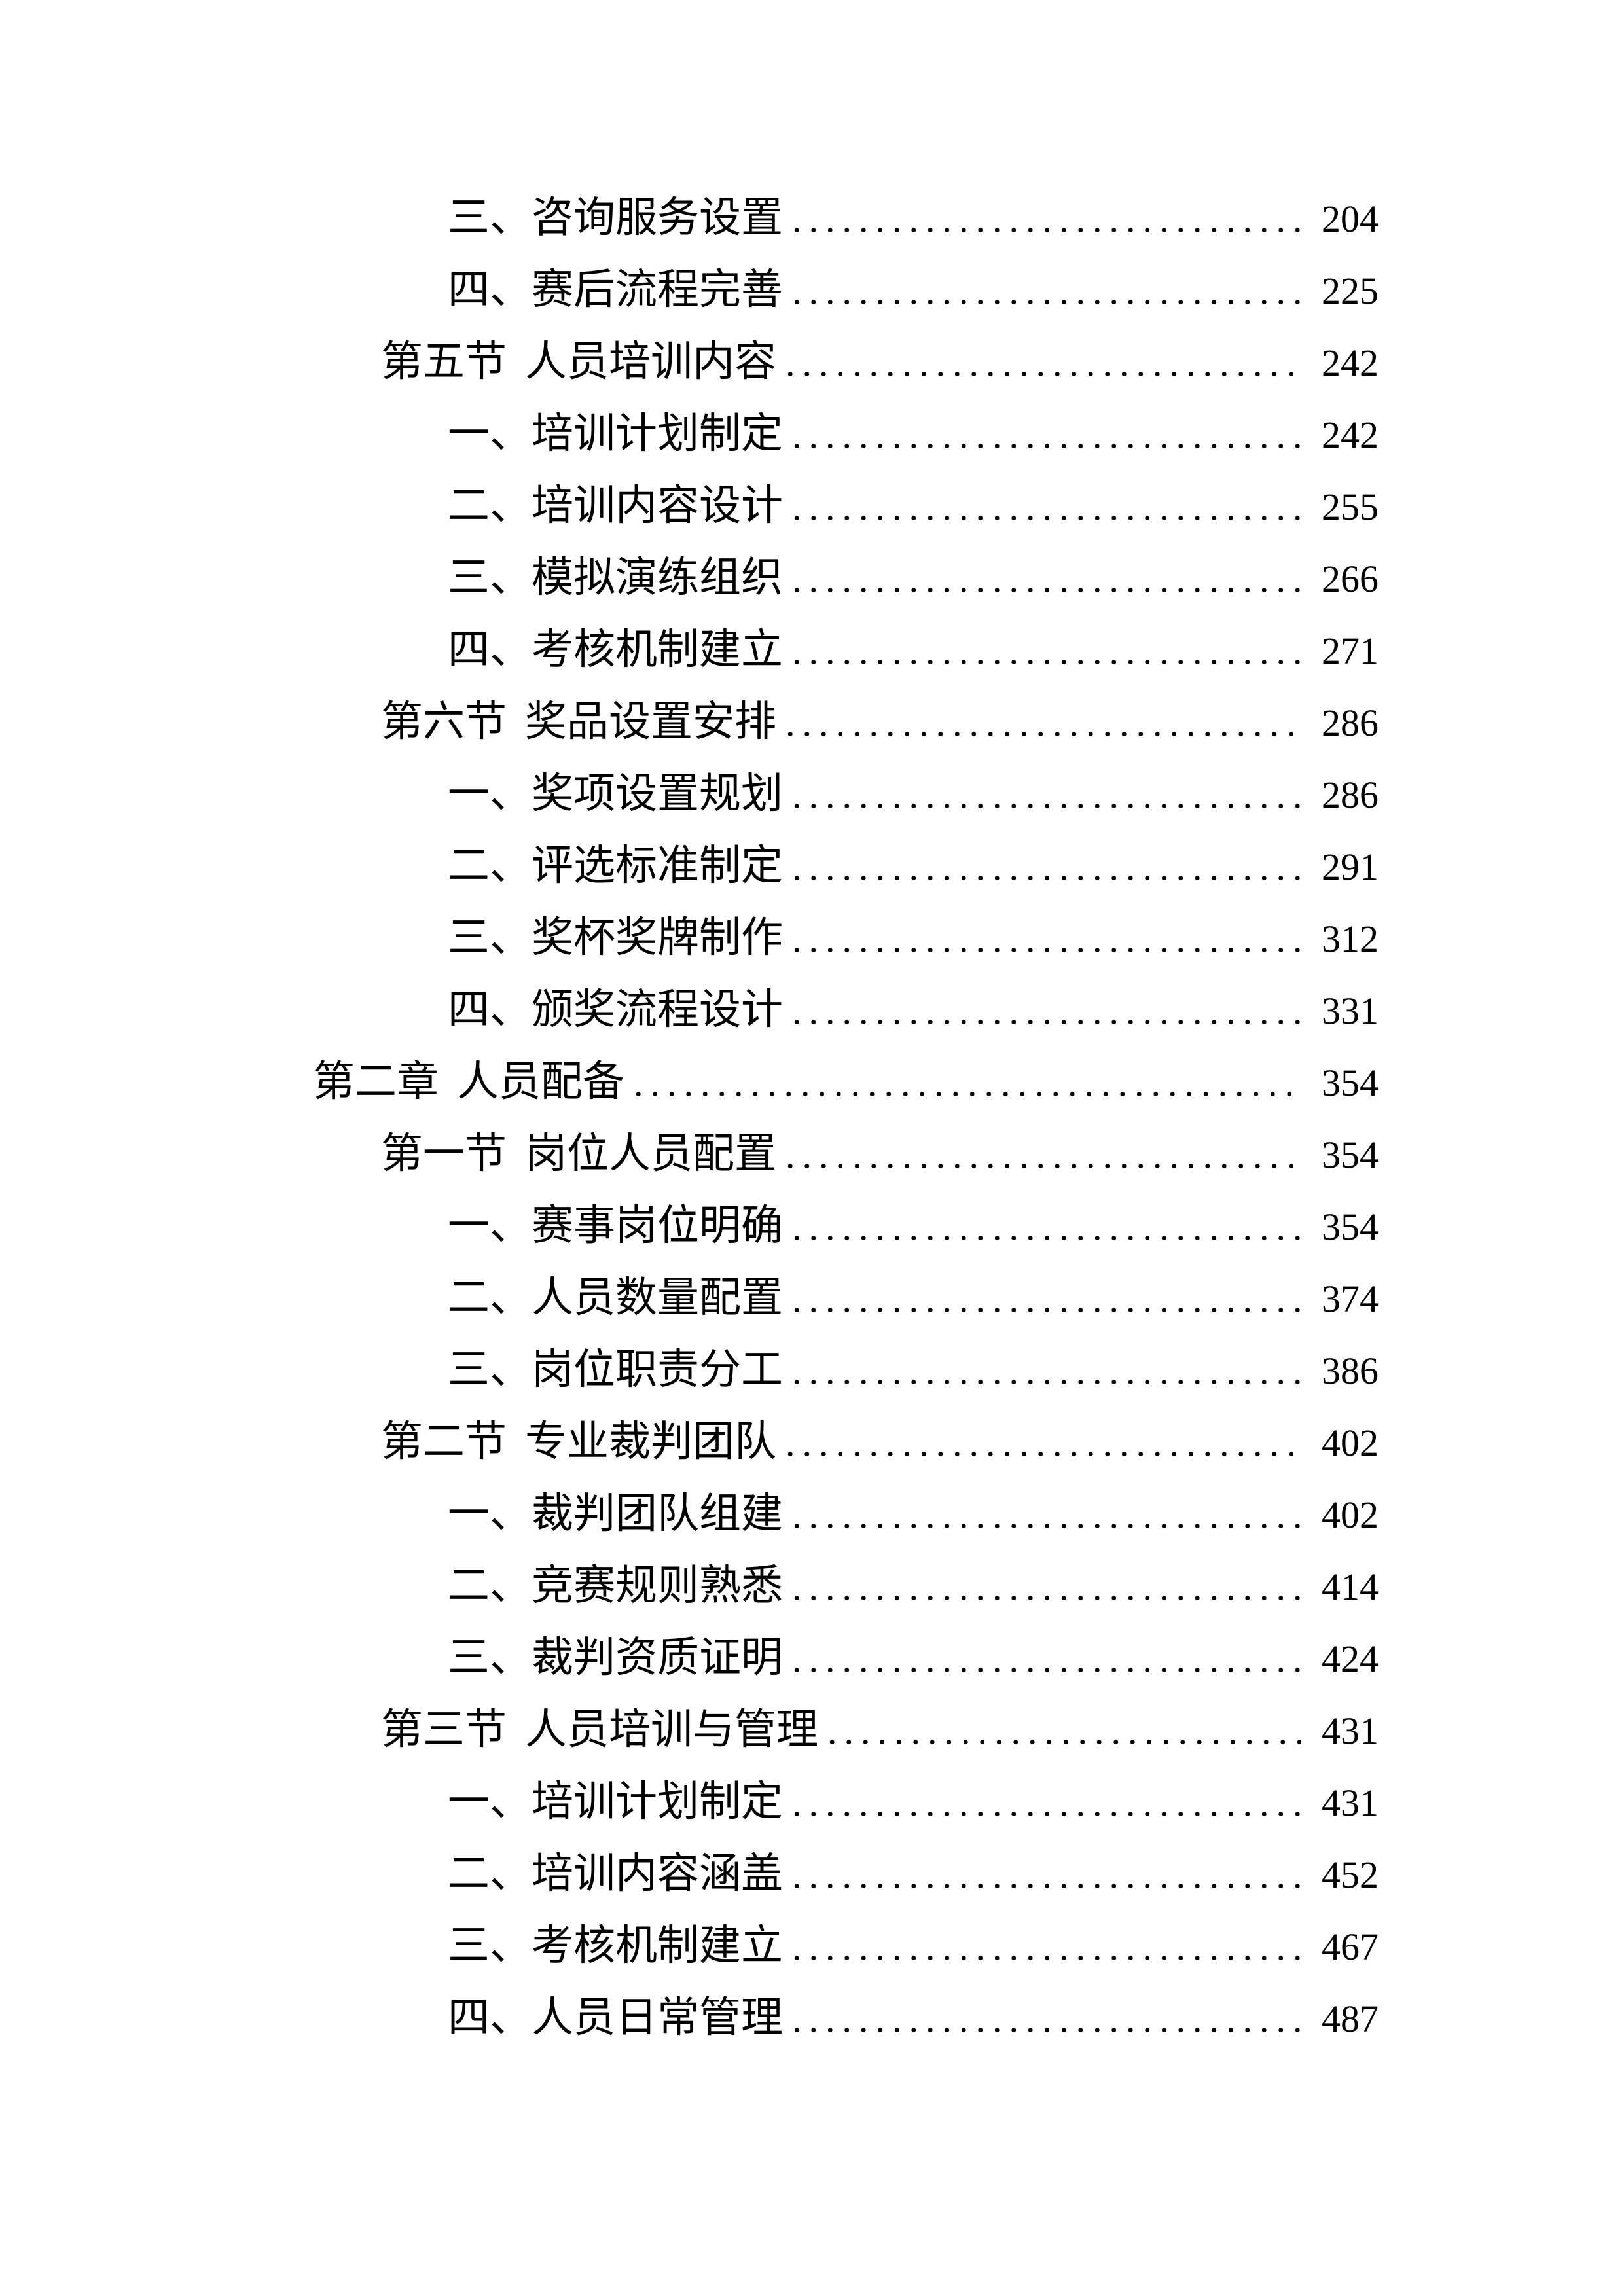 This screenshot has width=1624, height=2296. Describe the element at coordinates (1350, 1587) in the screenshot. I see `toc-entry-page: 414` at that location.